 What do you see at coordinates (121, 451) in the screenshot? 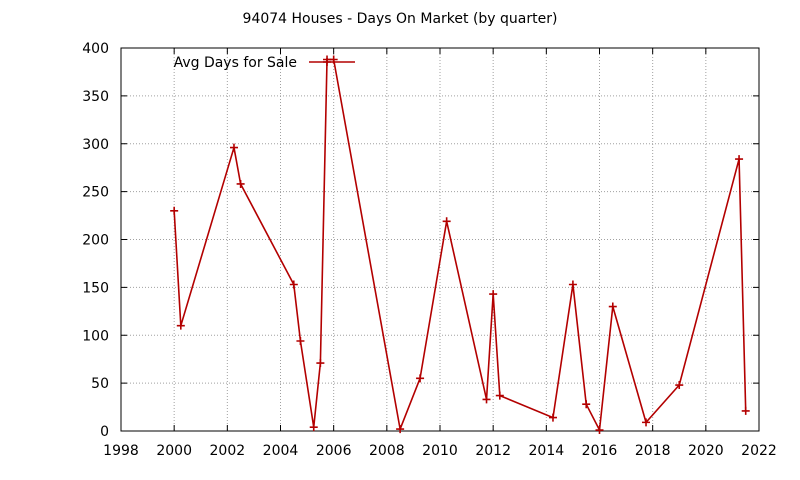
I see `x-tick-label: 1998` at bounding box center [121, 451].